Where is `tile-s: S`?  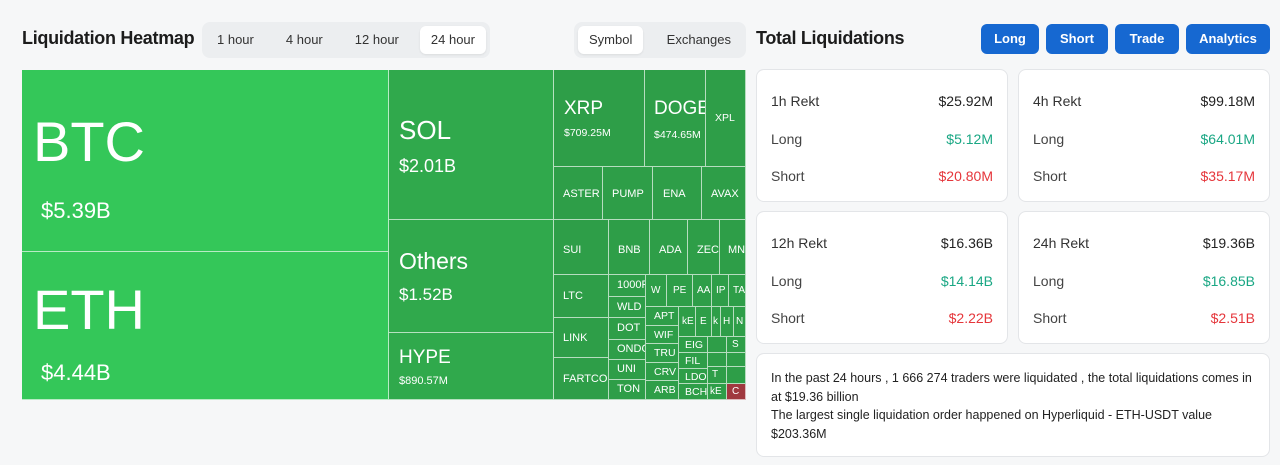
tile-s: S is located at coordinates (736, 345).